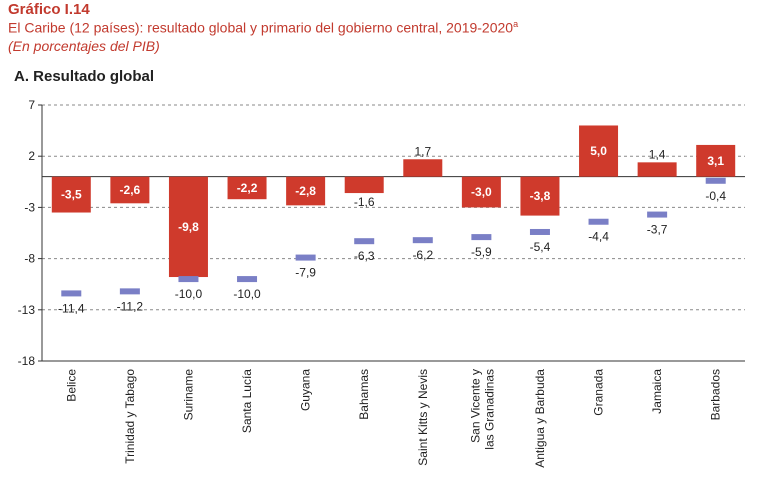 Image resolution: width=768 pixels, height=496 pixels. I want to click on x-tick-label: Suriname, so click(188, 395).